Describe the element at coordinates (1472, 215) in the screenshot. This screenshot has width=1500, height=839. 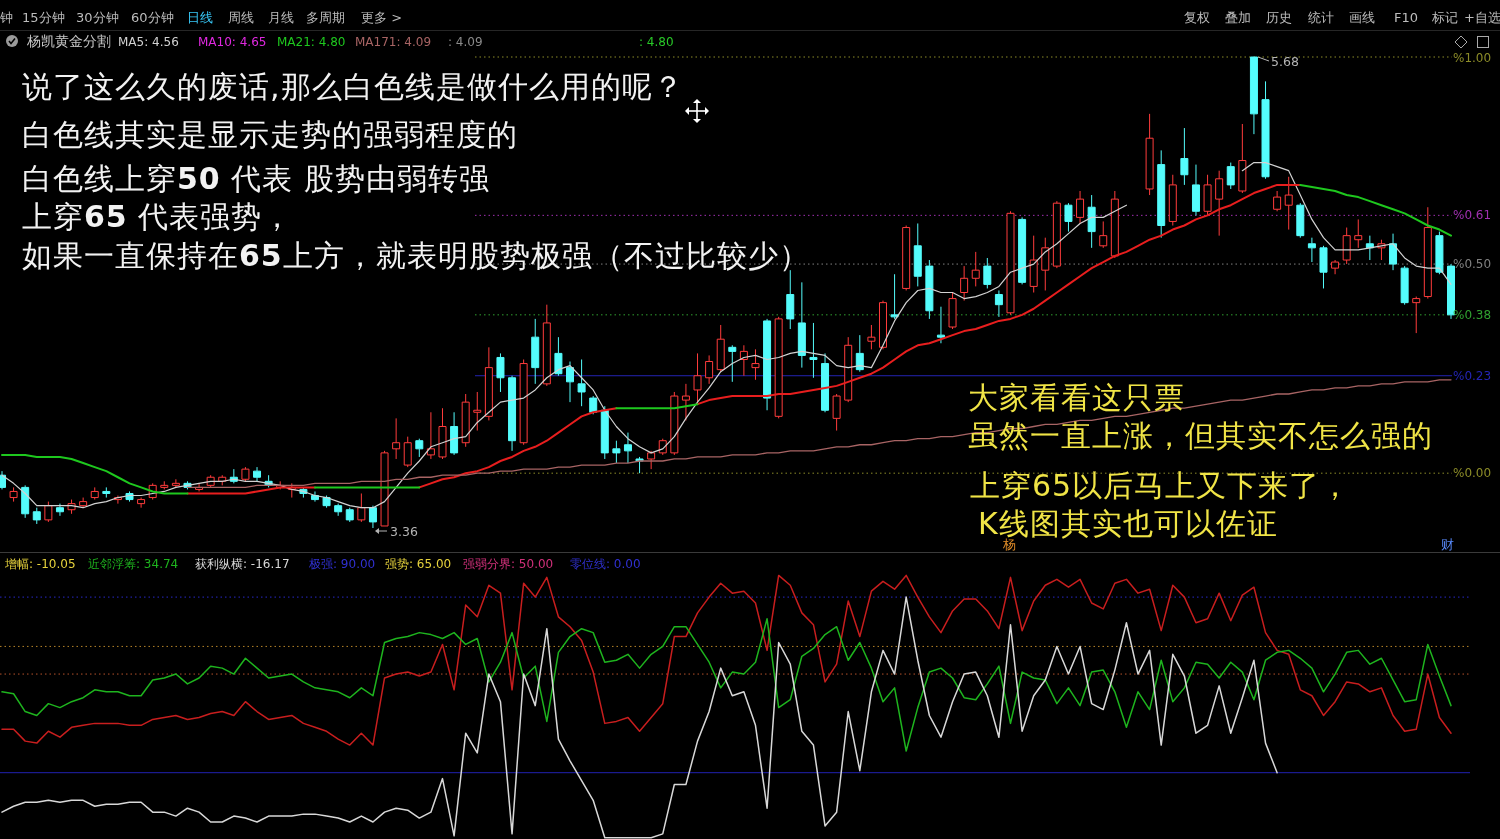
I see `annotation: %0.61` at that location.